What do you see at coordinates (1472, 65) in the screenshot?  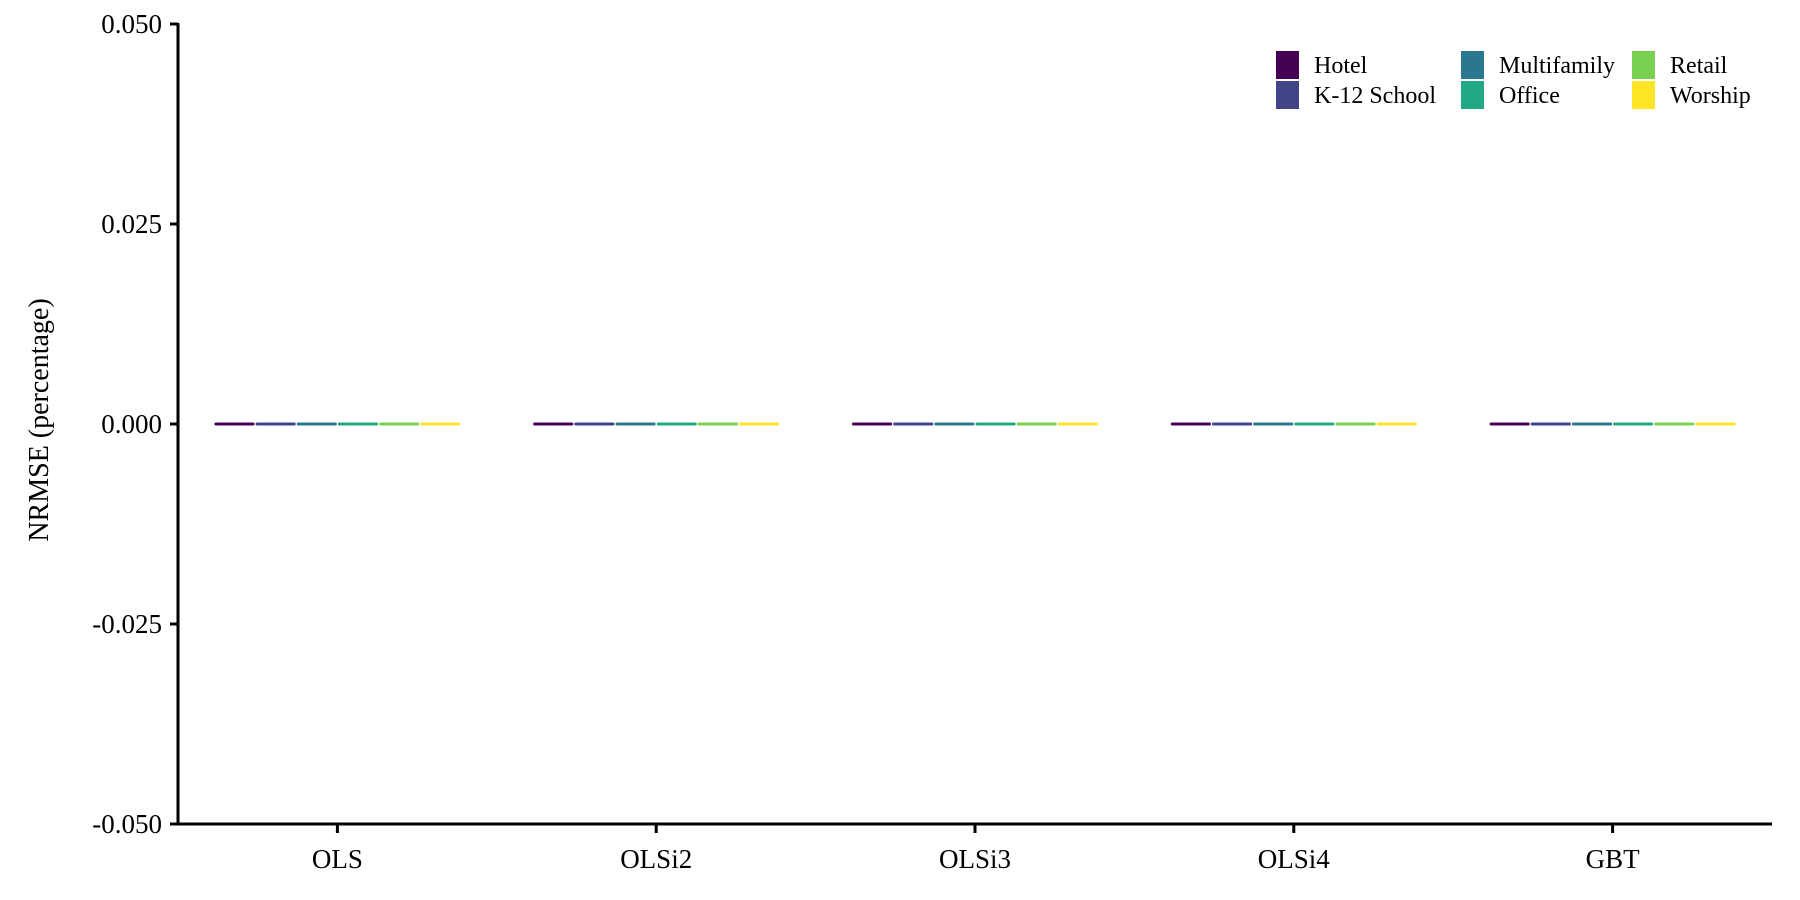 I see `legend-swatch-multifamily` at bounding box center [1472, 65].